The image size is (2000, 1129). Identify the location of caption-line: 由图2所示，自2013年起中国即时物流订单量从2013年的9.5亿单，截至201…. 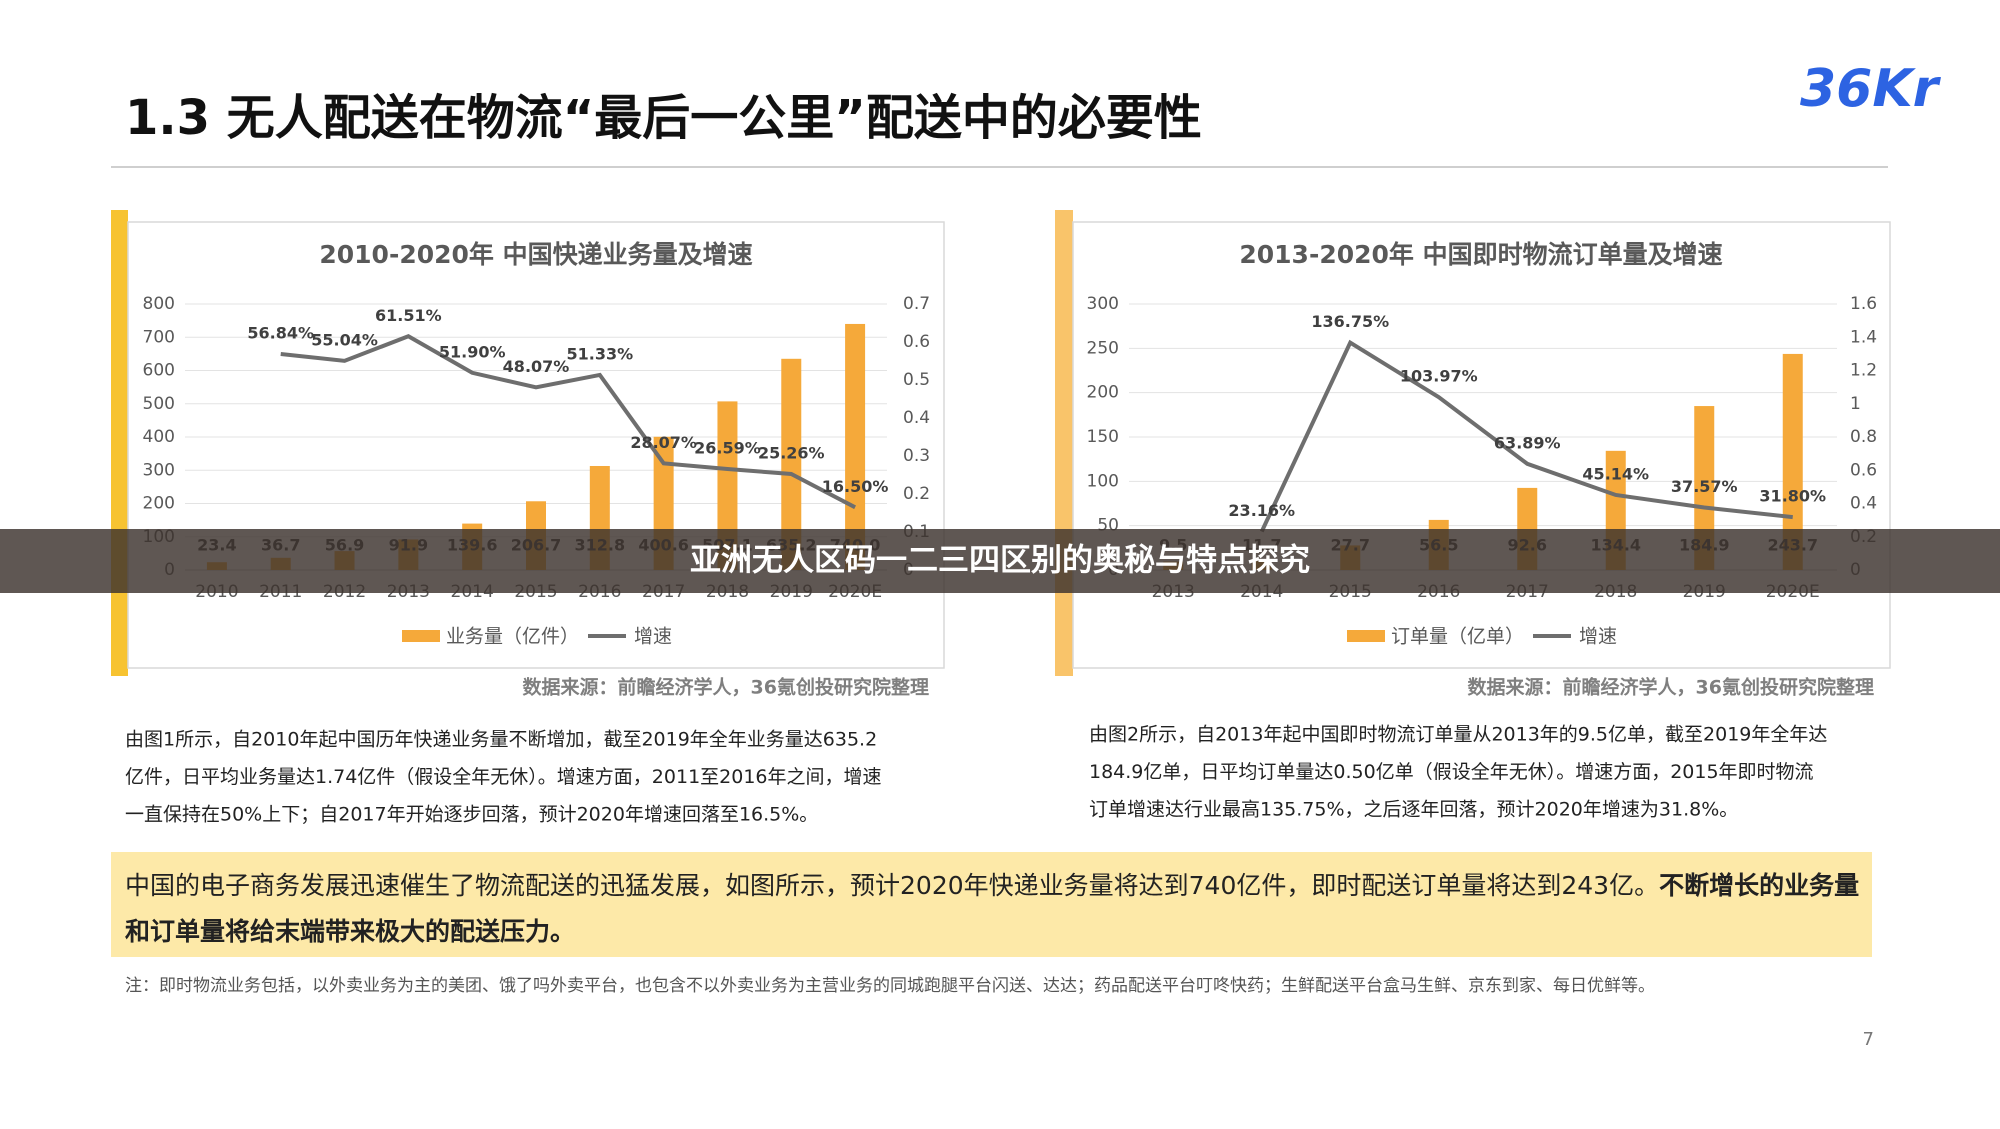
(1458, 735).